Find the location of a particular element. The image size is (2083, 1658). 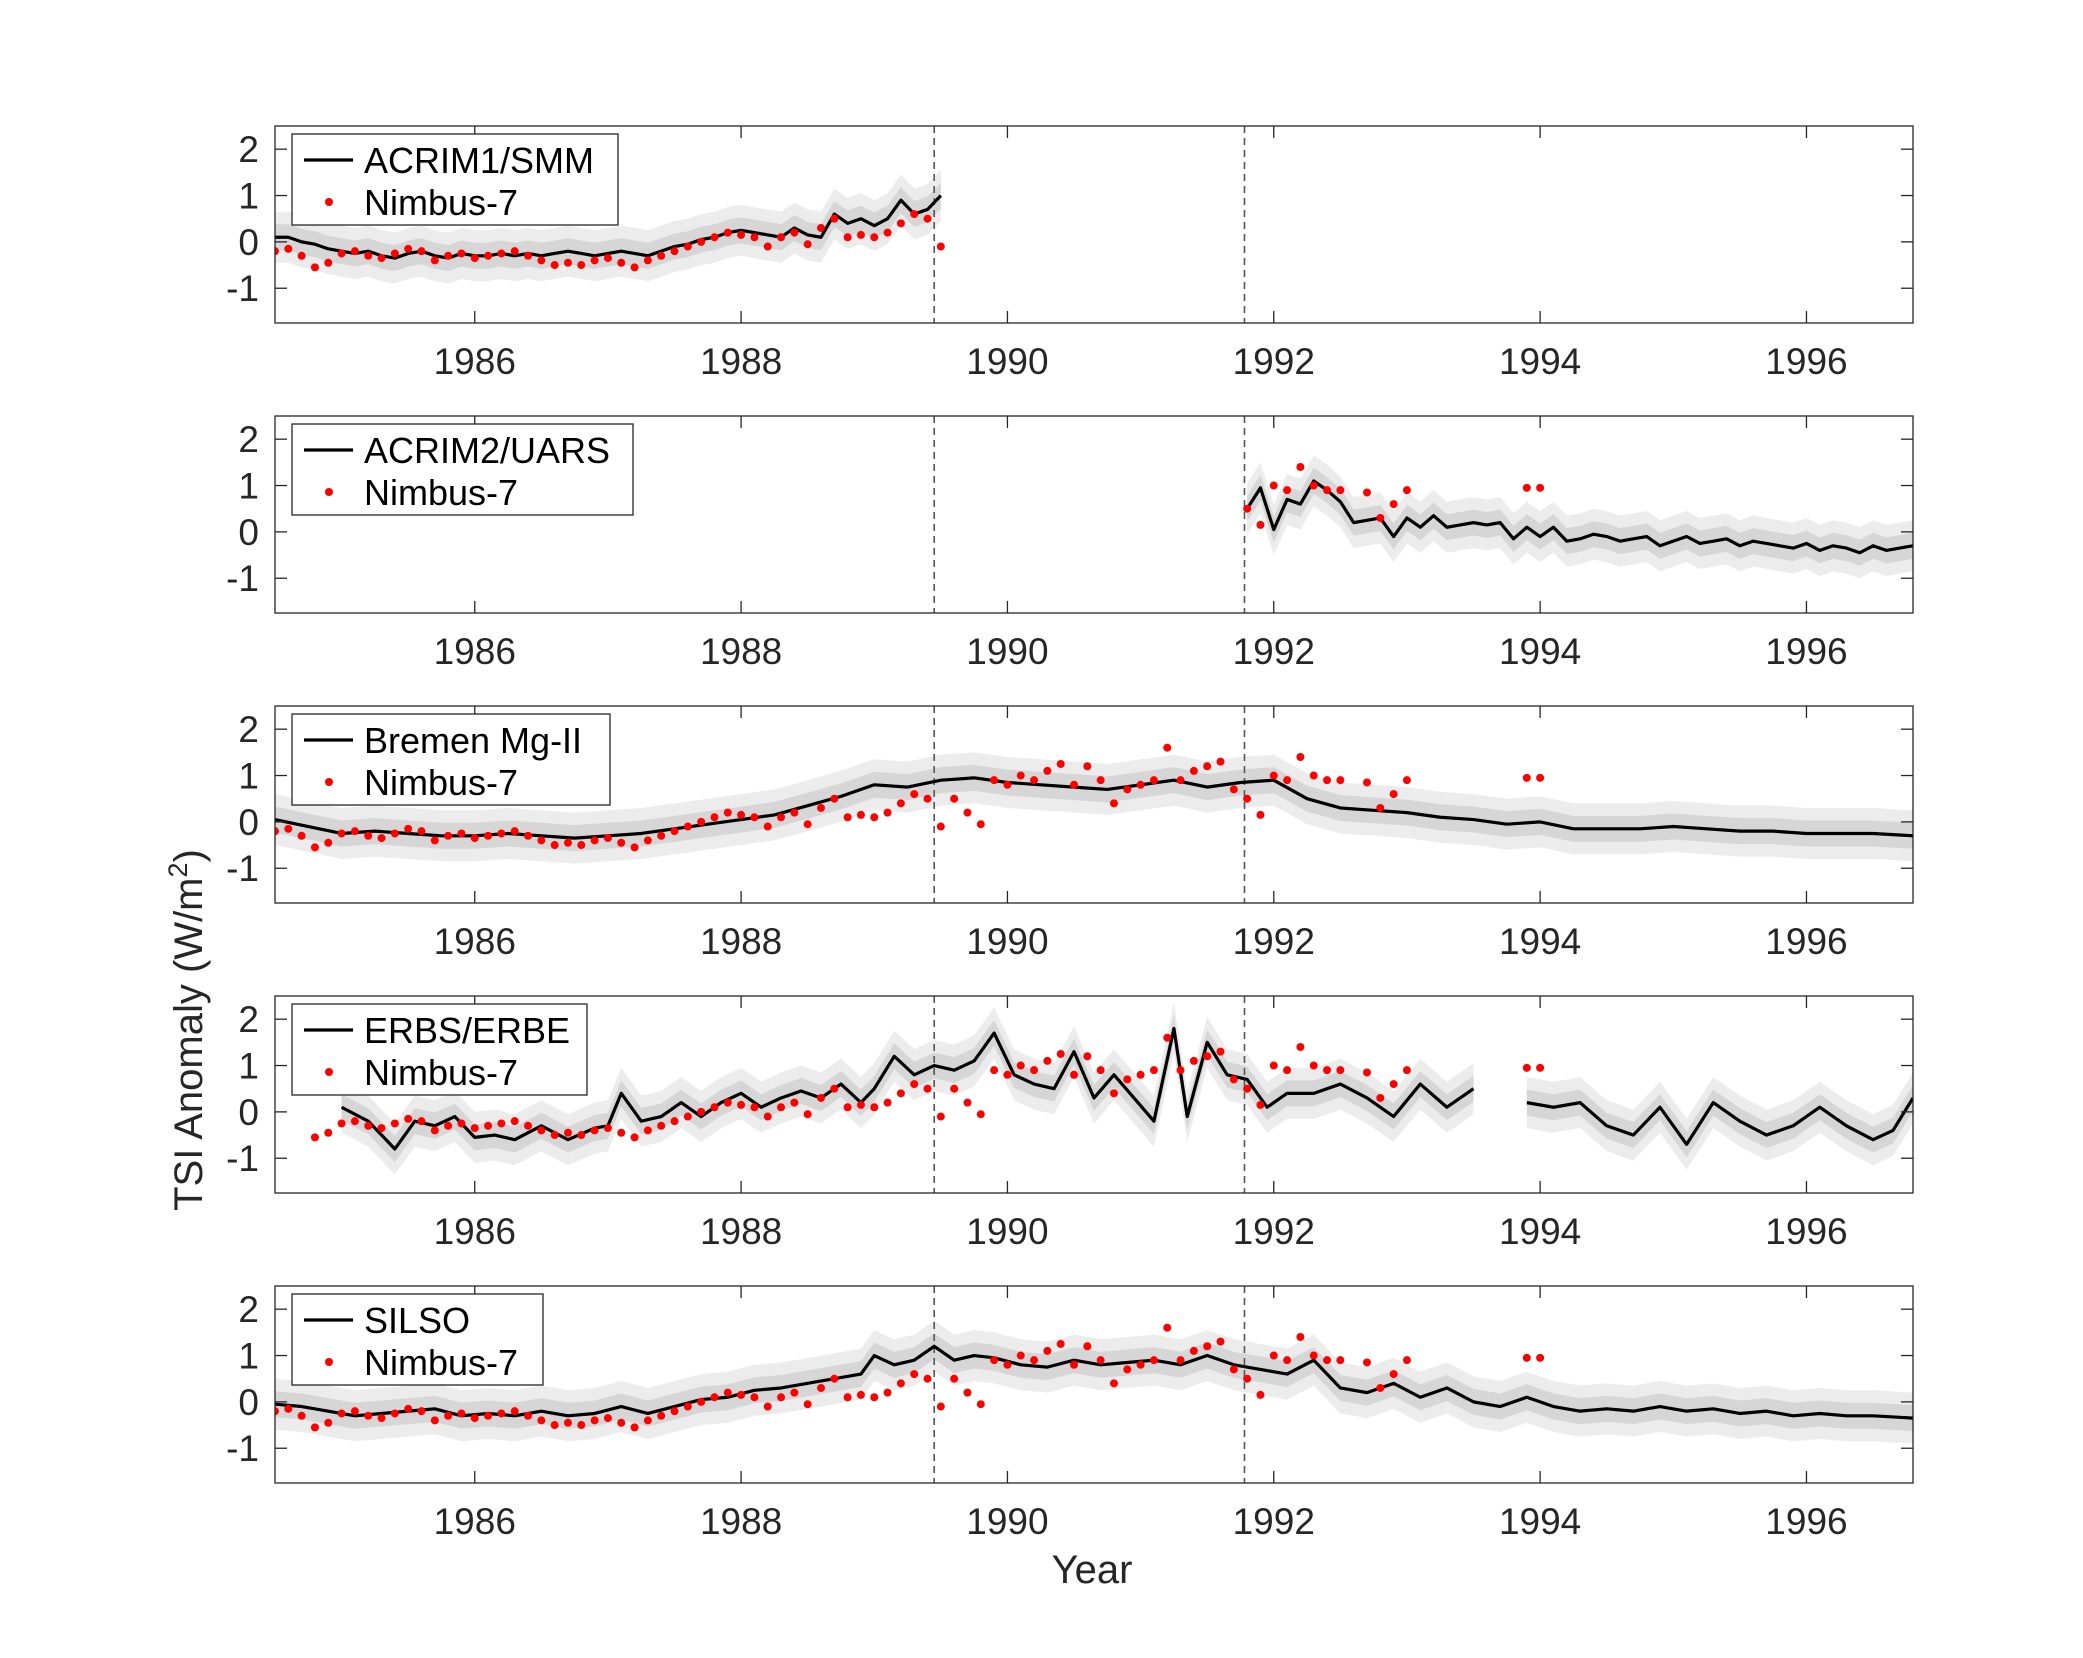

y-tick-label: 2 is located at coordinates (248, 1019).